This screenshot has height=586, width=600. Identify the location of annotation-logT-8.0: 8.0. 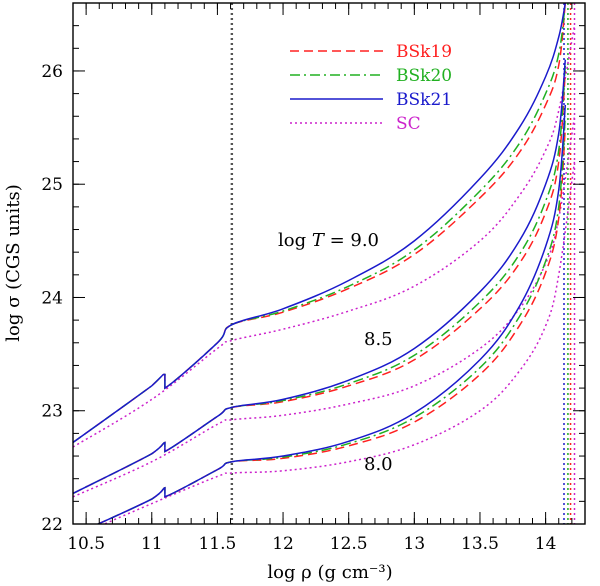
(378, 464).